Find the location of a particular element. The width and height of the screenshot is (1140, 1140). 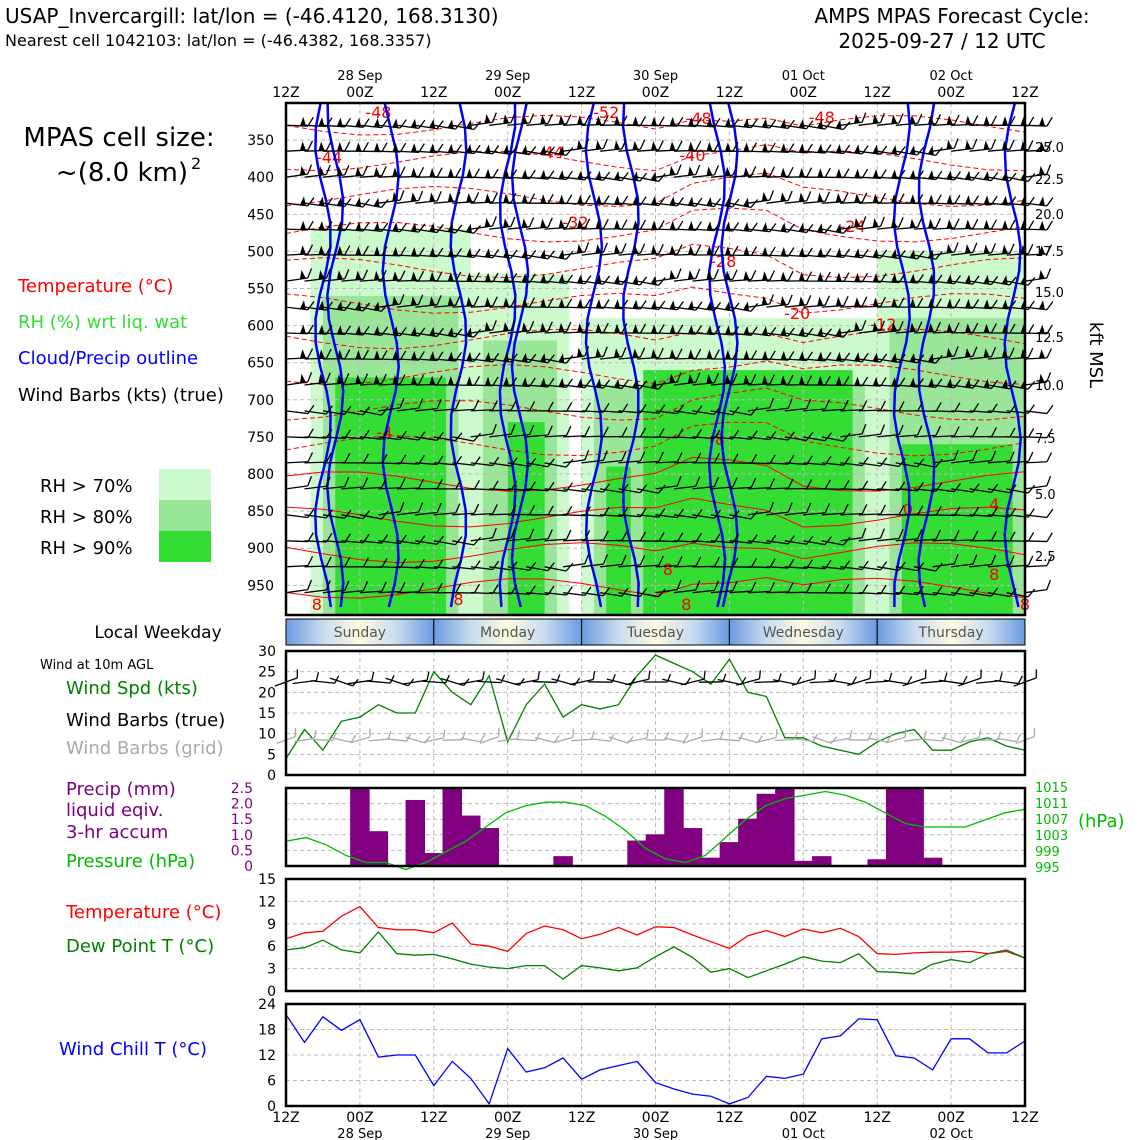

label-dewpoint: Dew Point T (°C) is located at coordinates (140, 946).